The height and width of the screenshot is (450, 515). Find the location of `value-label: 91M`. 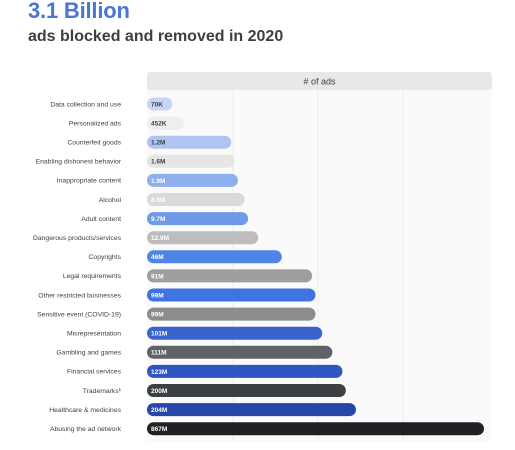

value-label: 91M is located at coordinates (157, 276).